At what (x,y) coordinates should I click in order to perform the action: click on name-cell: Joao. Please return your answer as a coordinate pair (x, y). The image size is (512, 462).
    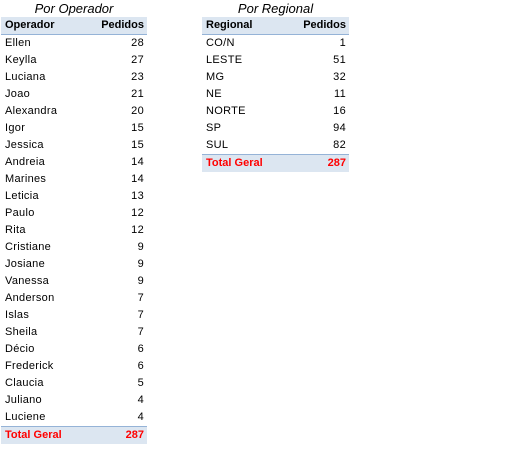
    Looking at the image, I should click on (18, 94).